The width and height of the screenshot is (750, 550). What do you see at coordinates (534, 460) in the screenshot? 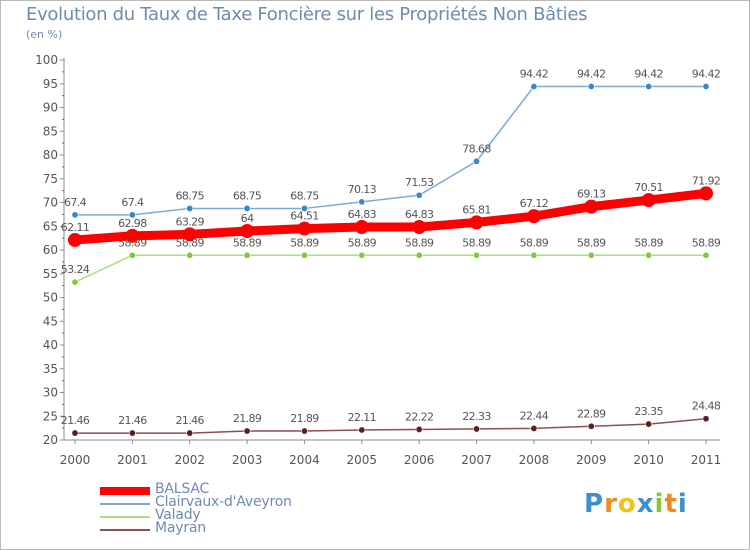
I see `x-tick-label: 2008` at bounding box center [534, 460].